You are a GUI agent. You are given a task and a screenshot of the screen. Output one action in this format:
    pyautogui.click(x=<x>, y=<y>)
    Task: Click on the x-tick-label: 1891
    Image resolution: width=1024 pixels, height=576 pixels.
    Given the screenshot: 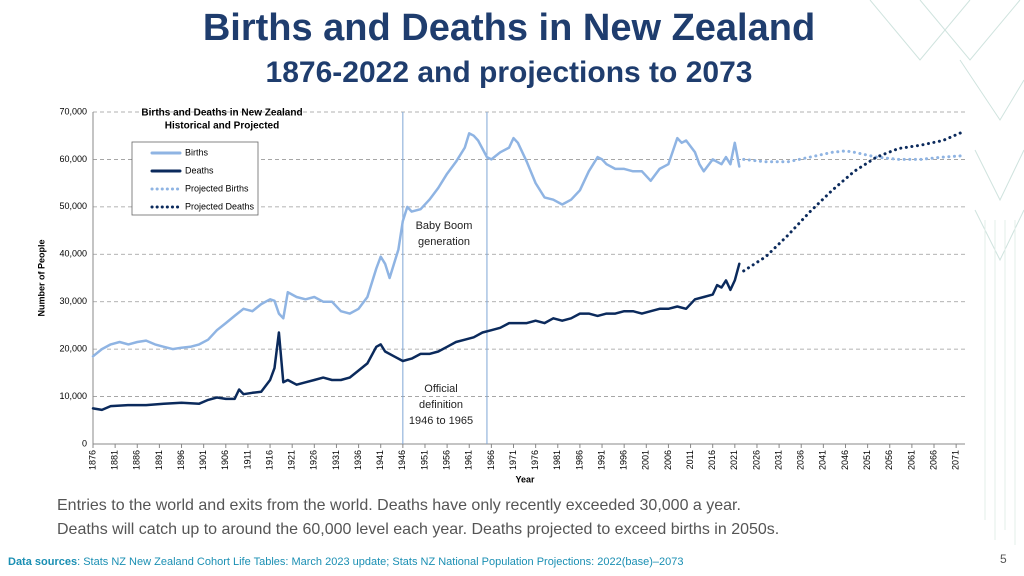 What is the action you would take?
    pyautogui.click(x=159, y=460)
    